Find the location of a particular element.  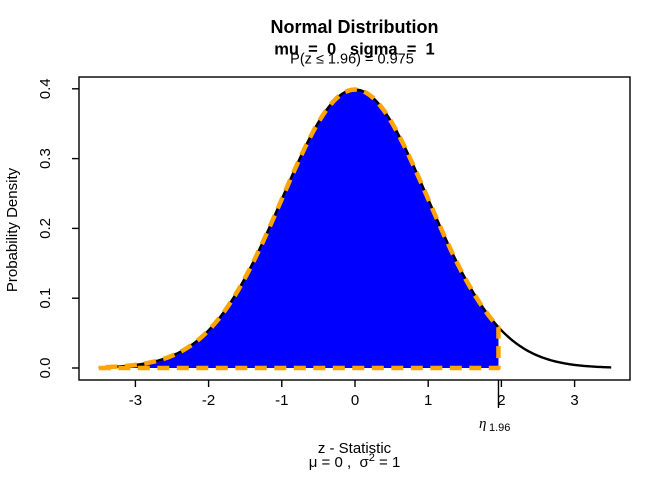

x-tick-label: 0 is located at coordinates (355, 400).